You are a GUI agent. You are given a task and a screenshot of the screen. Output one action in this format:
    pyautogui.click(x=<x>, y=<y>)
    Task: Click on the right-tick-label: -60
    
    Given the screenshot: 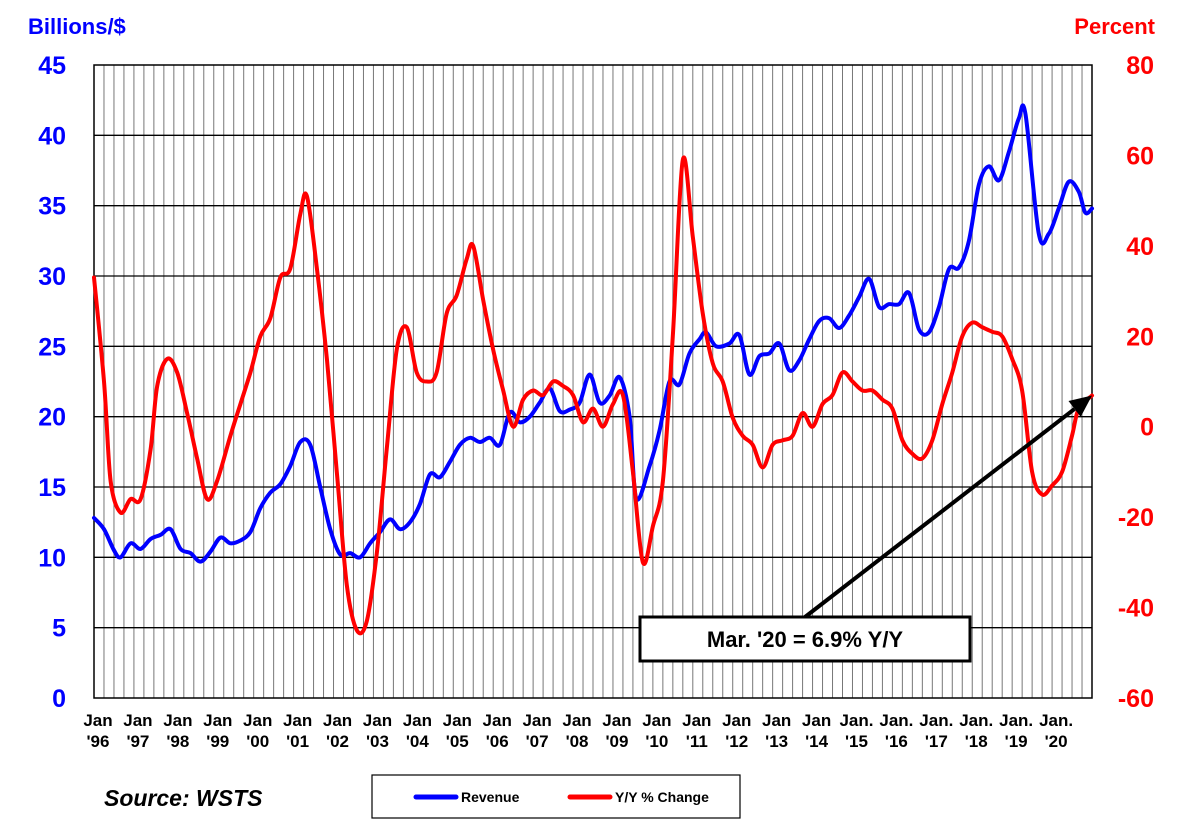 What is the action you would take?
    pyautogui.click(x=1136, y=699)
    